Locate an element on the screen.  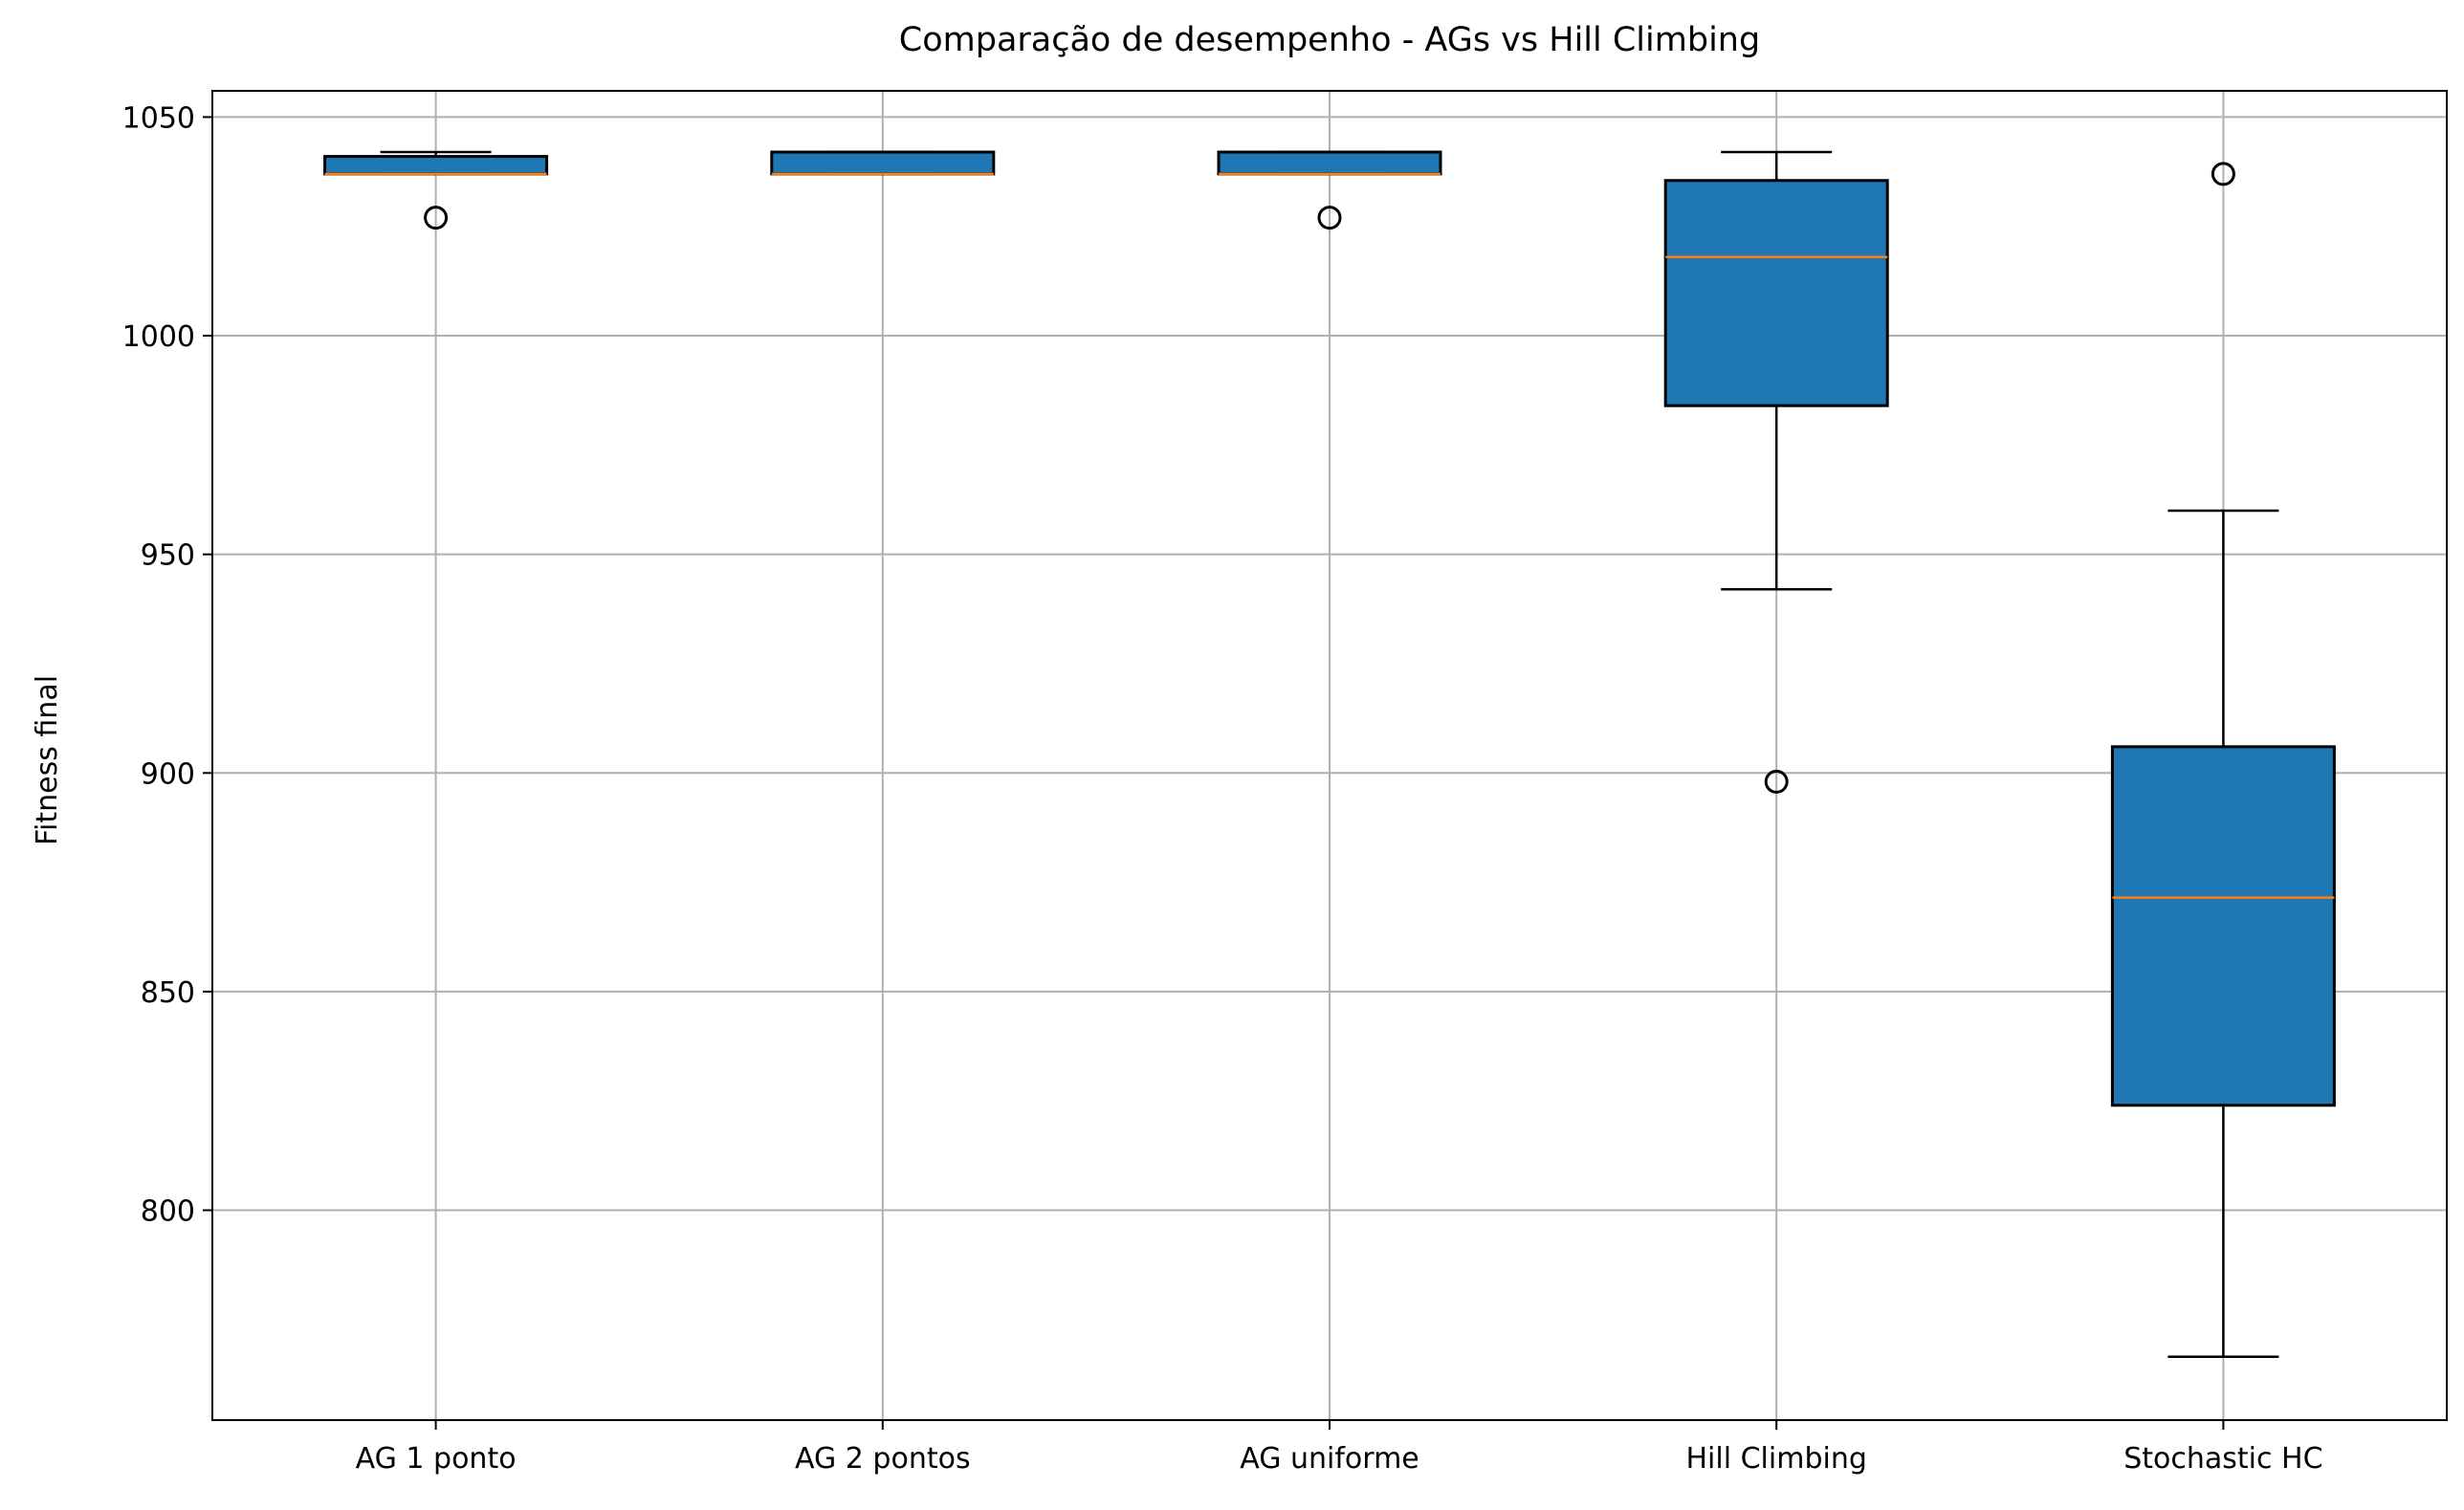
y-tick-label: 950 is located at coordinates (168, 556).